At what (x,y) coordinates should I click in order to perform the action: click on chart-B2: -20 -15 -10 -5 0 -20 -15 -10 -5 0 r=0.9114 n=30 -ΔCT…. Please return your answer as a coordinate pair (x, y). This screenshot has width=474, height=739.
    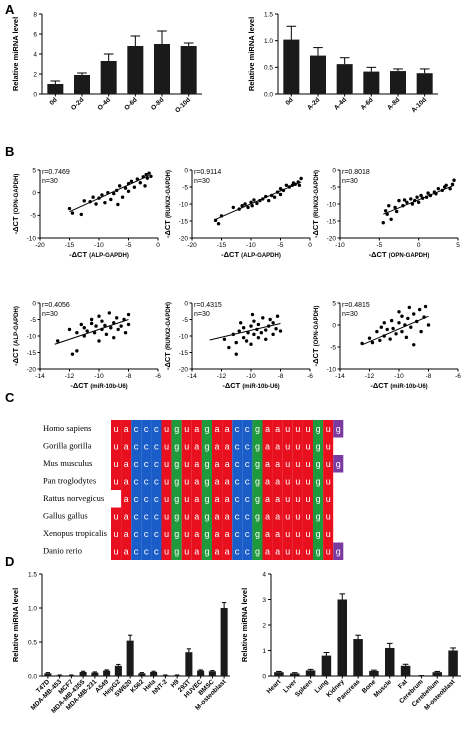
    Looking at the image, I should click on (237, 213).